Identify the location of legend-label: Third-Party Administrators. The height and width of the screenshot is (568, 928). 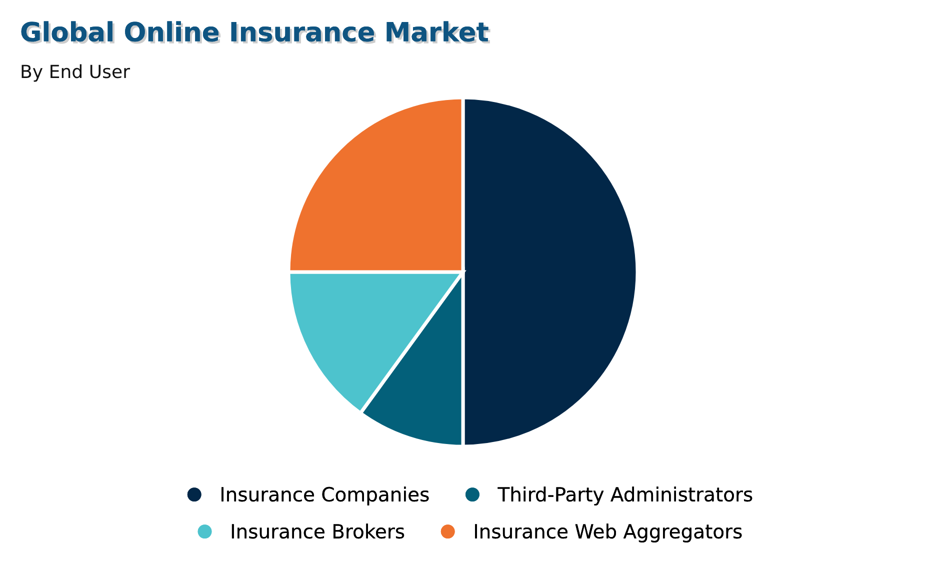
(625, 496).